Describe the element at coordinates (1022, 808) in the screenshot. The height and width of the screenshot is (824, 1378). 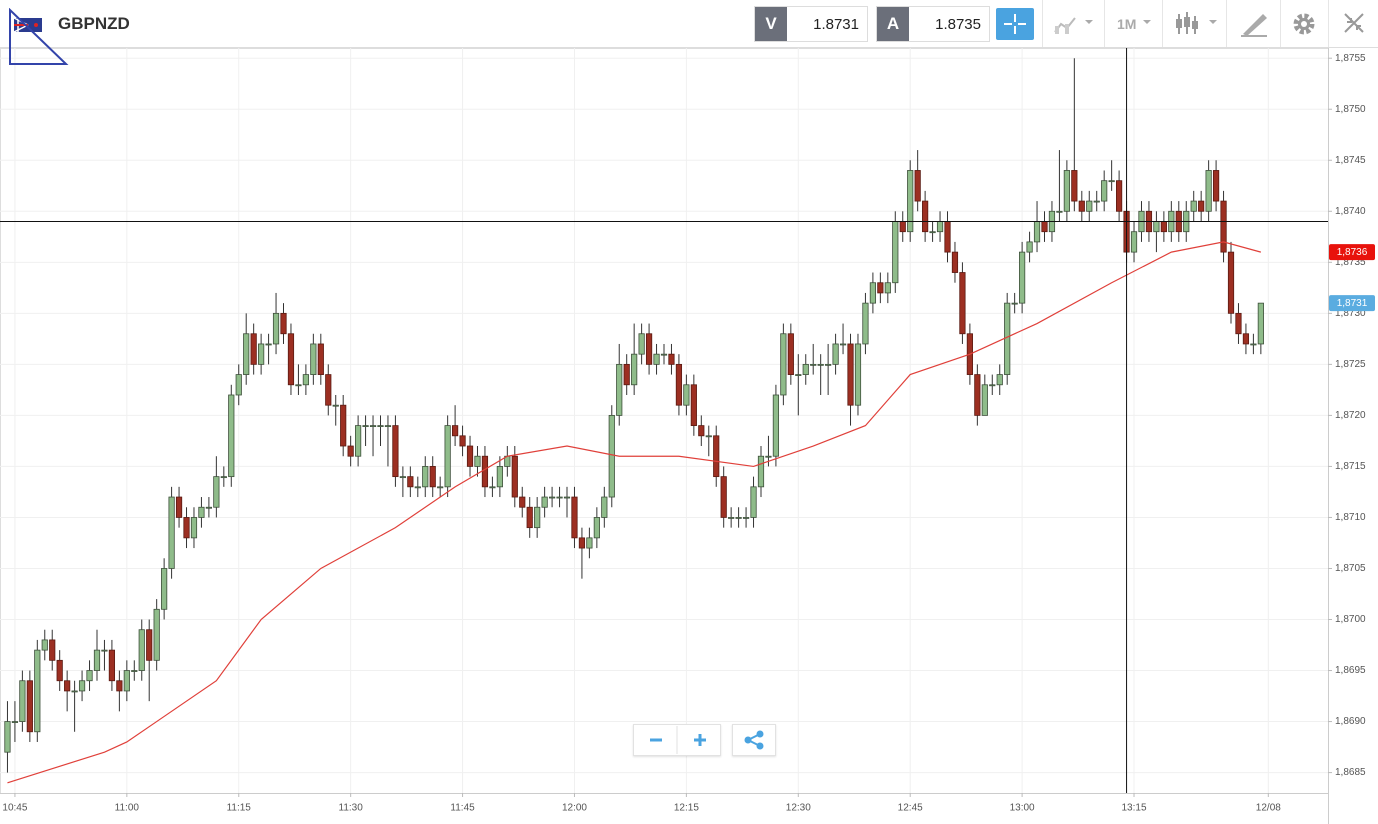
I see `x-tick-label: 13:00` at that location.